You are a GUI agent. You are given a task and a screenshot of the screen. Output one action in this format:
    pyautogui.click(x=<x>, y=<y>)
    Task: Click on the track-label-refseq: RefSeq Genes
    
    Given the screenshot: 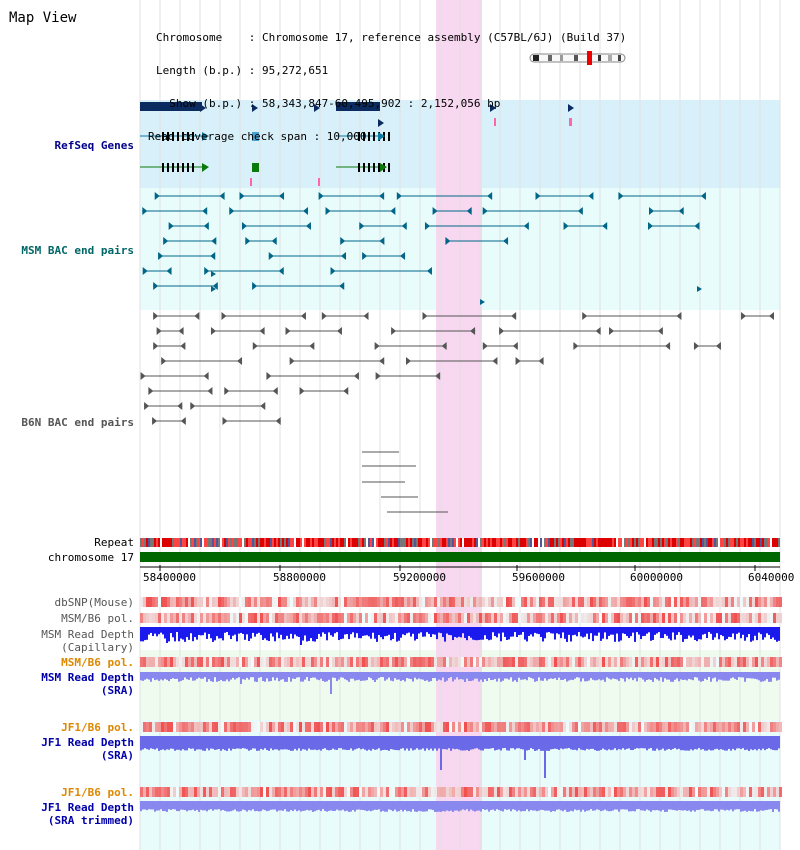 What is the action you would take?
    pyautogui.click(x=94, y=145)
    